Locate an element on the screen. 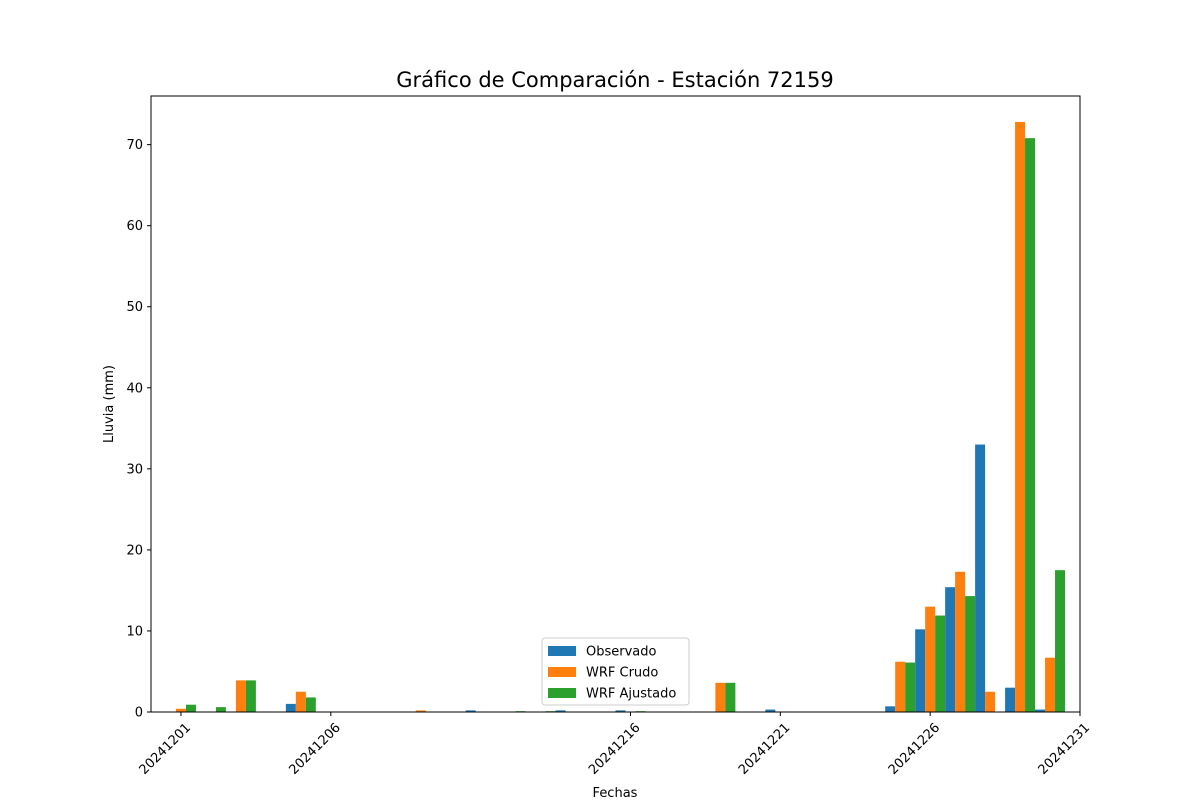 This screenshot has height=800, width=1200. legend-label-wrf-crudo: WRF Crudo is located at coordinates (622, 673).